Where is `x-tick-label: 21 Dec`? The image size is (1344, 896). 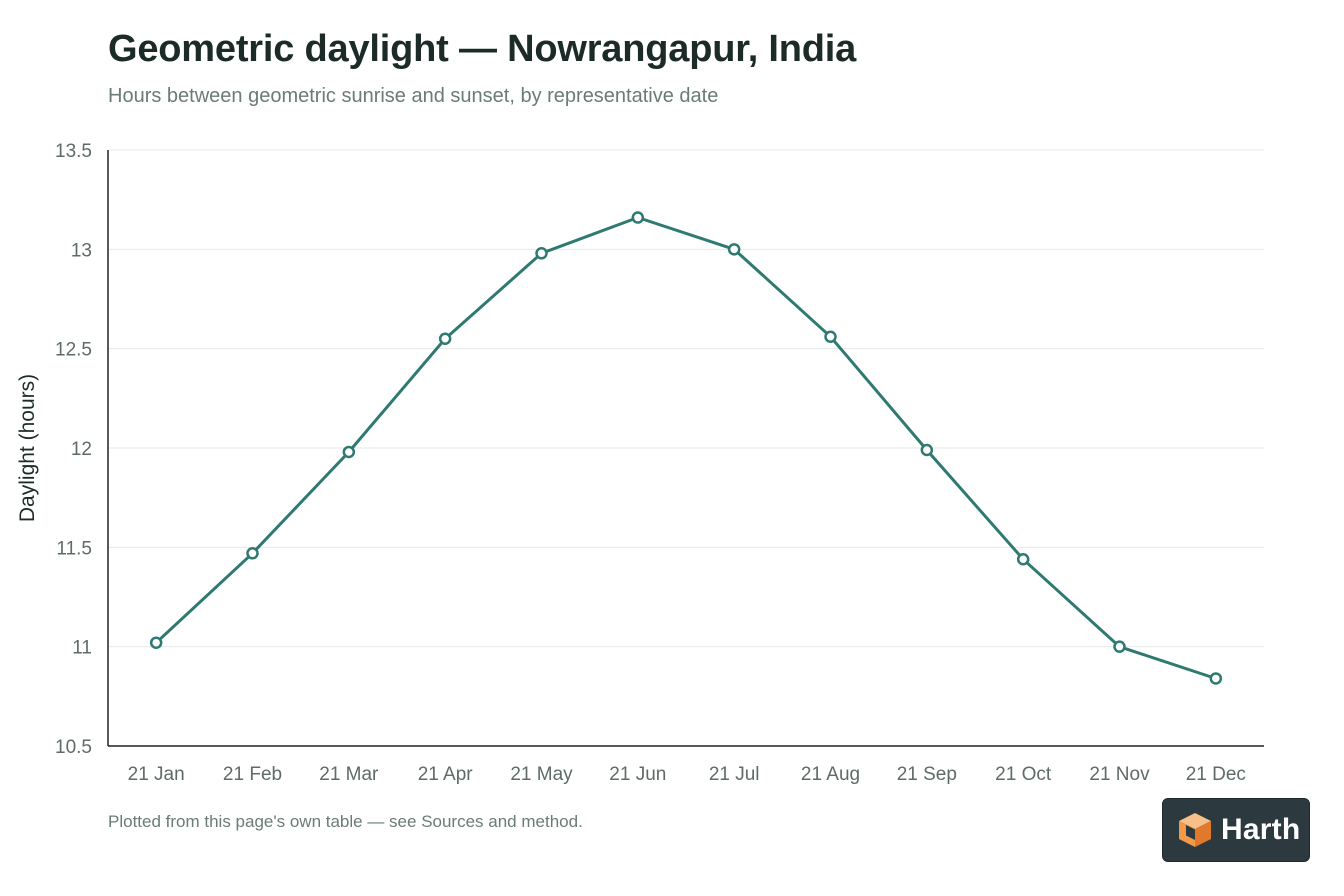
x-tick-label: 21 Dec is located at coordinates (1216, 774).